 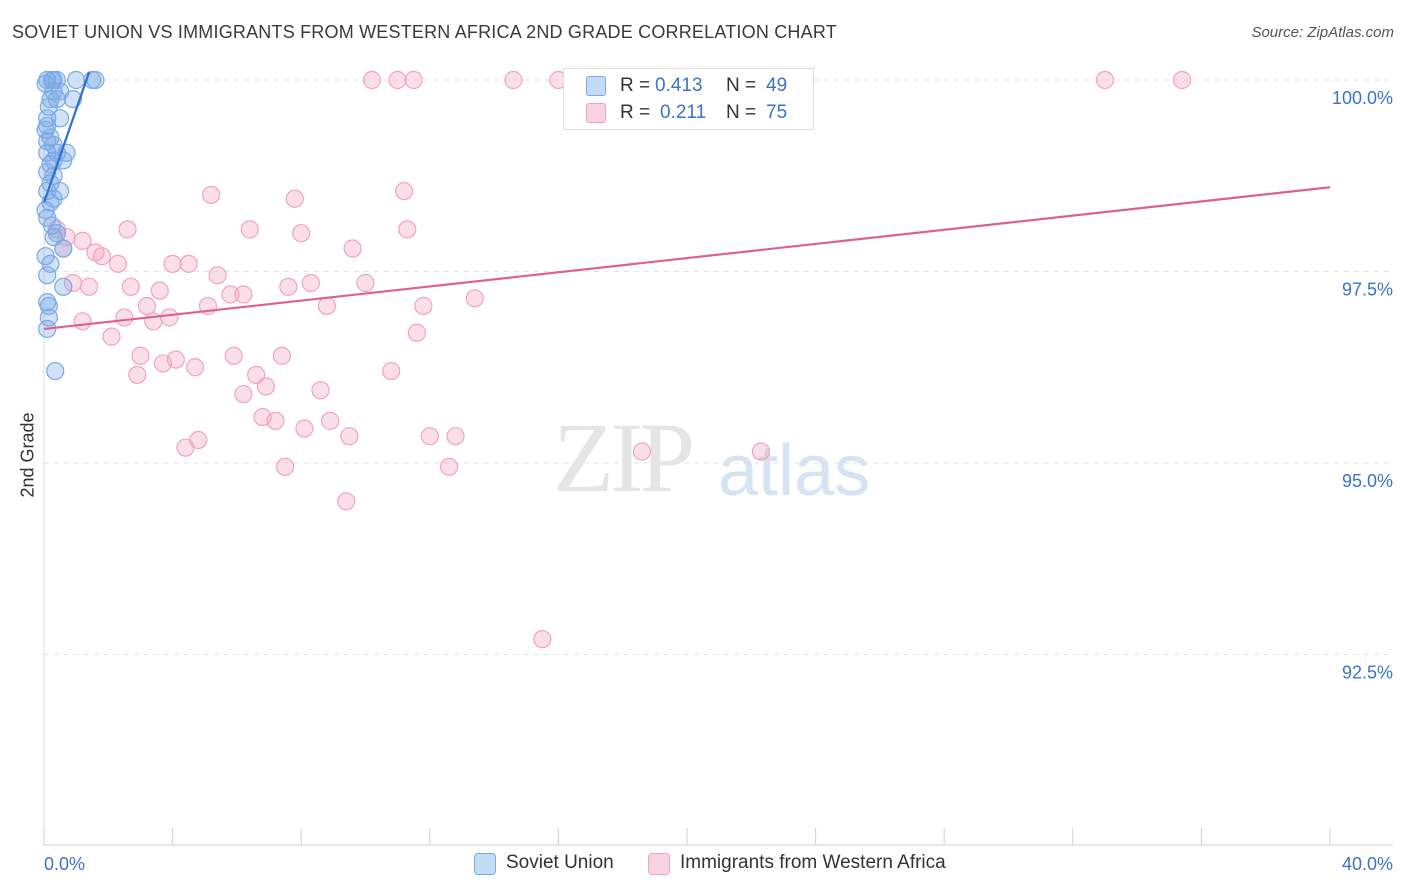 What do you see at coordinates (687, 258) in the screenshot?
I see `western-africa-trendline` at bounding box center [687, 258].